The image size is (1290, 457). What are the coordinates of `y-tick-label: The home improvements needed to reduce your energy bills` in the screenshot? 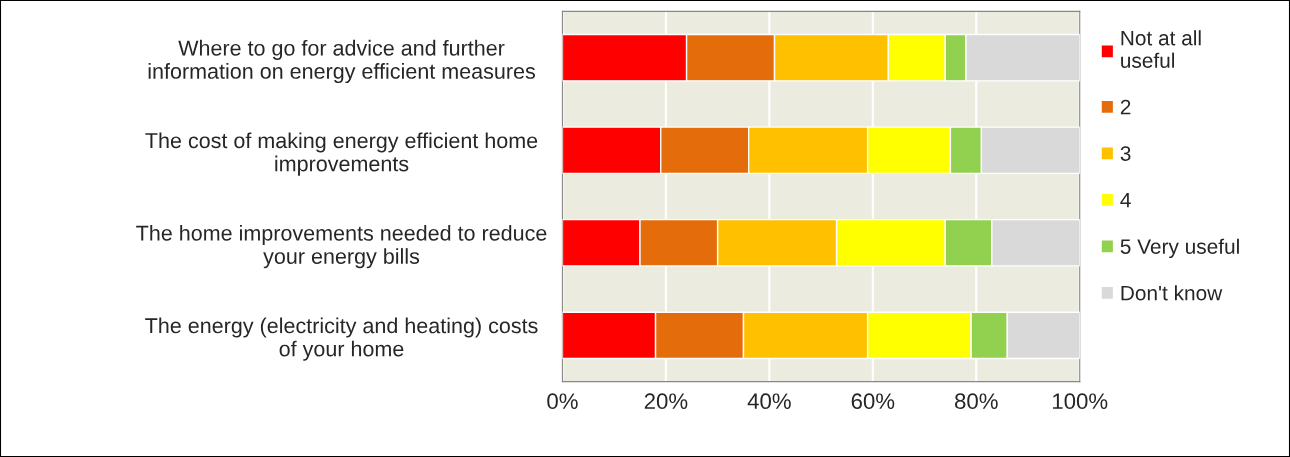 It's located at (341, 246).